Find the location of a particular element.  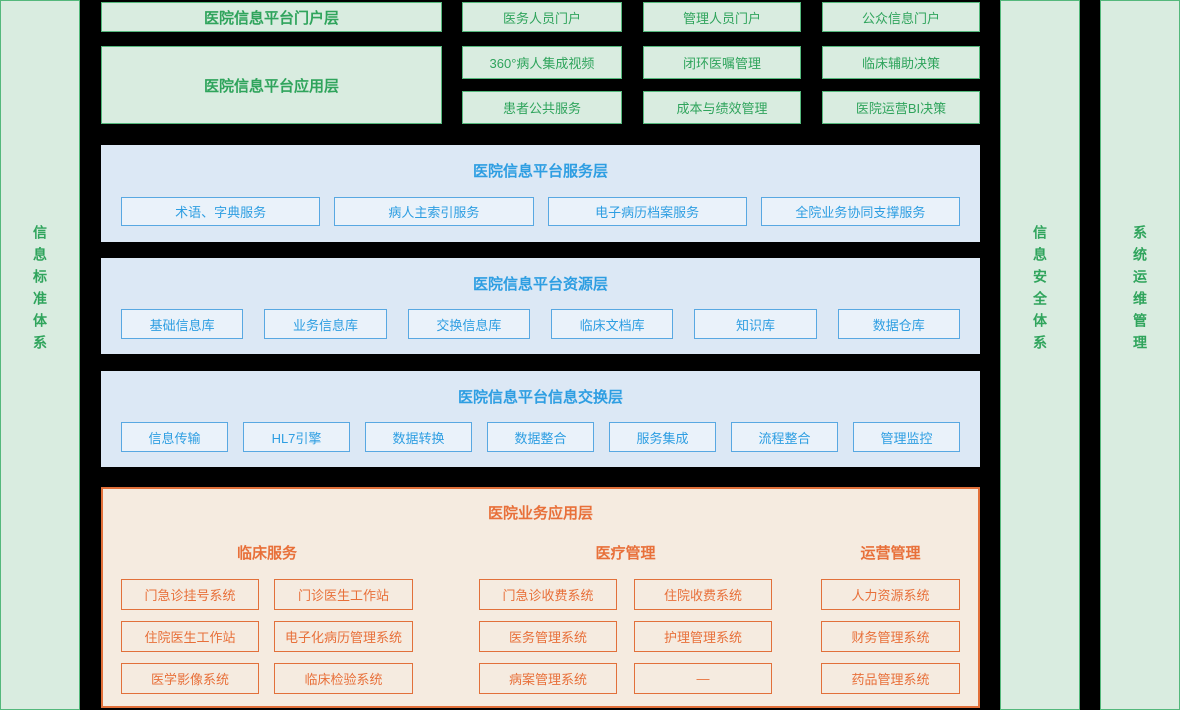

operations-group: 人力资源系统 财务管理系统 药品管理系统 is located at coordinates (890, 636).